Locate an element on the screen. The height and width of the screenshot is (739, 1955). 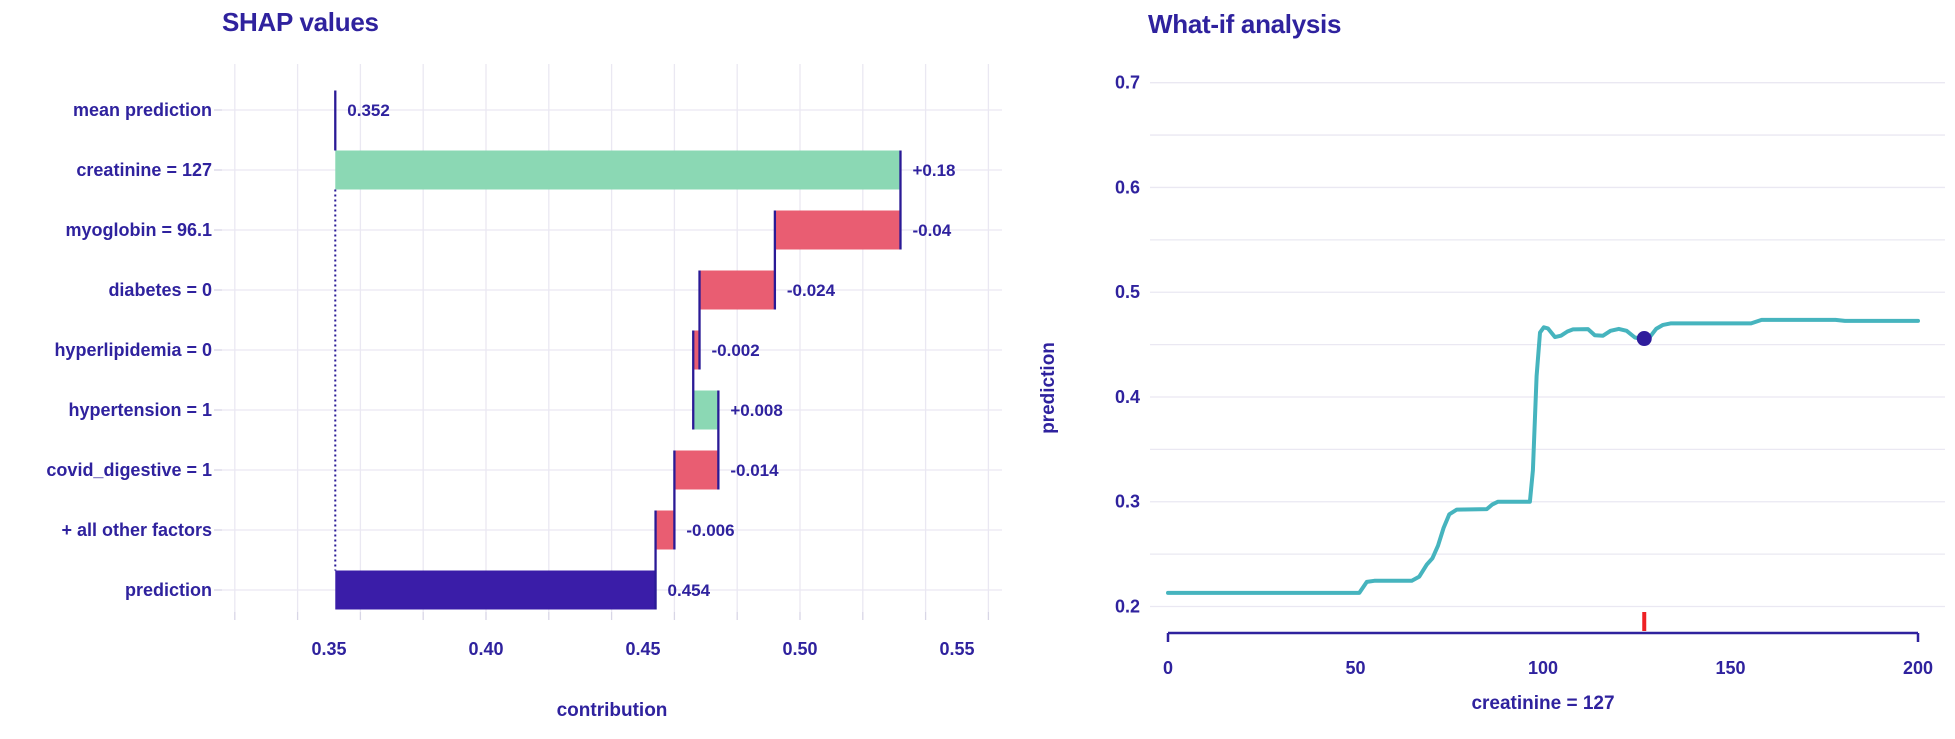
category-label: + all other factors is located at coordinates (136, 530).